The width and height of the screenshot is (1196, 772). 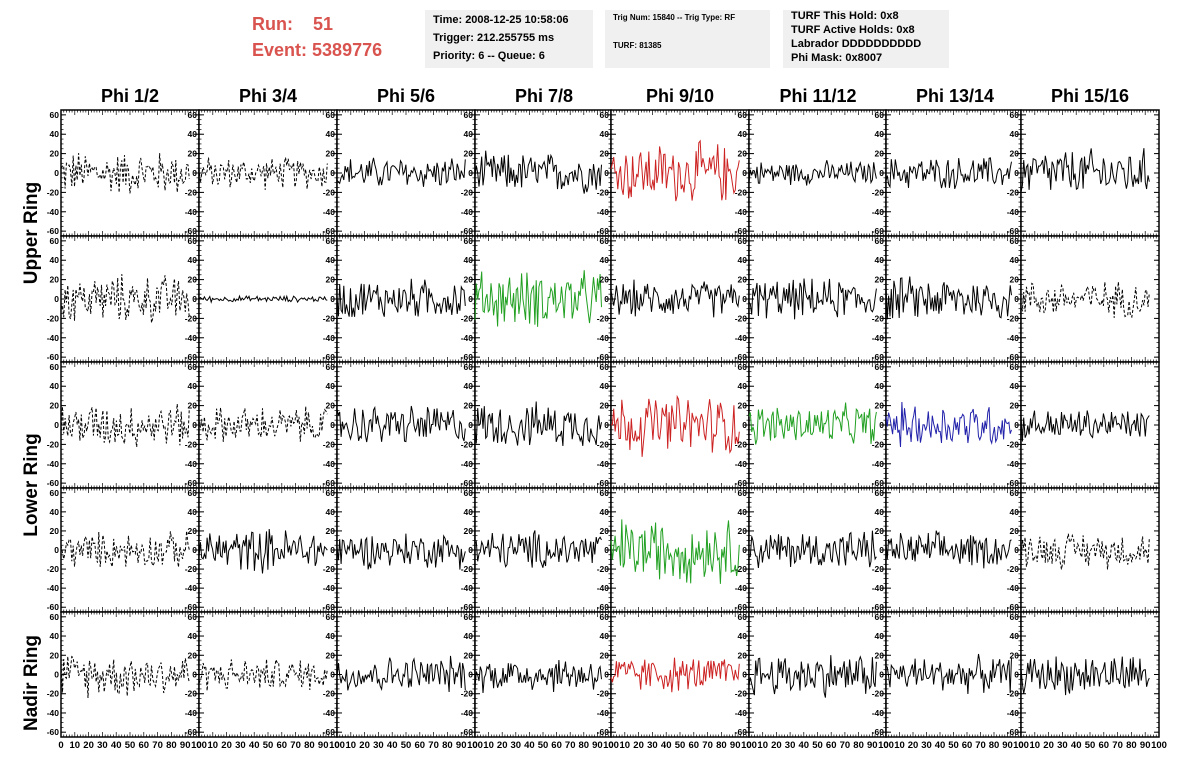 I want to click on turf-this-hold: TURF This Hold: 0x8, so click(x=845, y=16).